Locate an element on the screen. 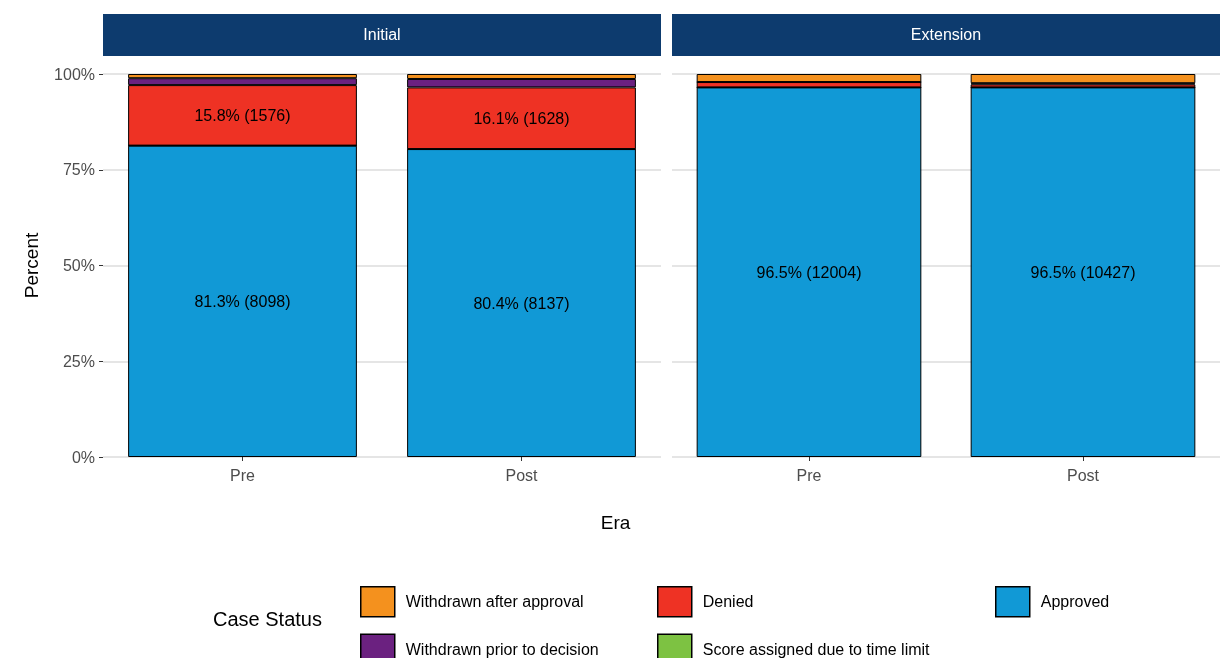 This screenshot has height=658, width=1231. legend-label: Score assigned due to time limit is located at coordinates (816, 649).